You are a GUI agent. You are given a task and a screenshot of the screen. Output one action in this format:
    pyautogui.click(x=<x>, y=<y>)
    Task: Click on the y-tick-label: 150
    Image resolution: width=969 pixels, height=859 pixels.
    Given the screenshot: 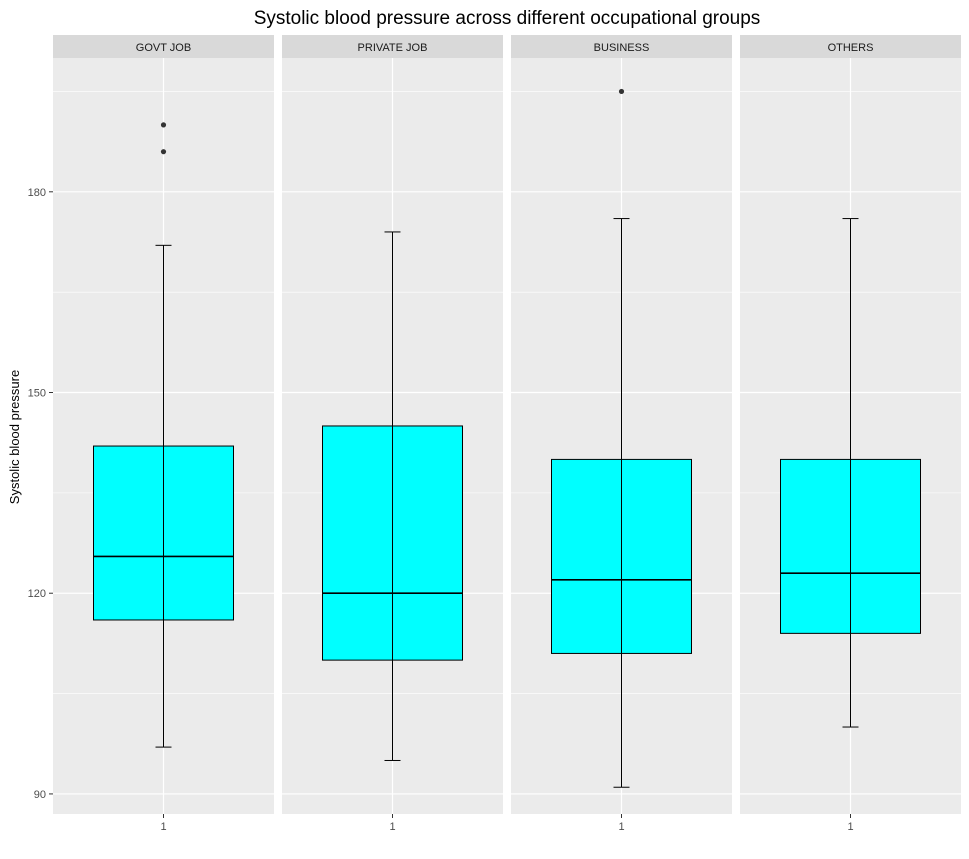 What is the action you would take?
    pyautogui.click(x=37, y=394)
    